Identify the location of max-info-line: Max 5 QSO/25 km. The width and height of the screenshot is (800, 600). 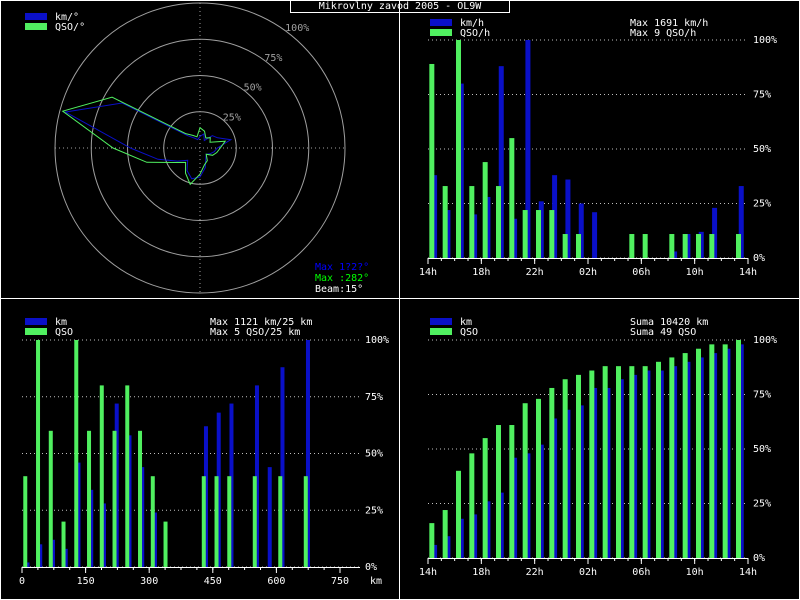
(255, 332).